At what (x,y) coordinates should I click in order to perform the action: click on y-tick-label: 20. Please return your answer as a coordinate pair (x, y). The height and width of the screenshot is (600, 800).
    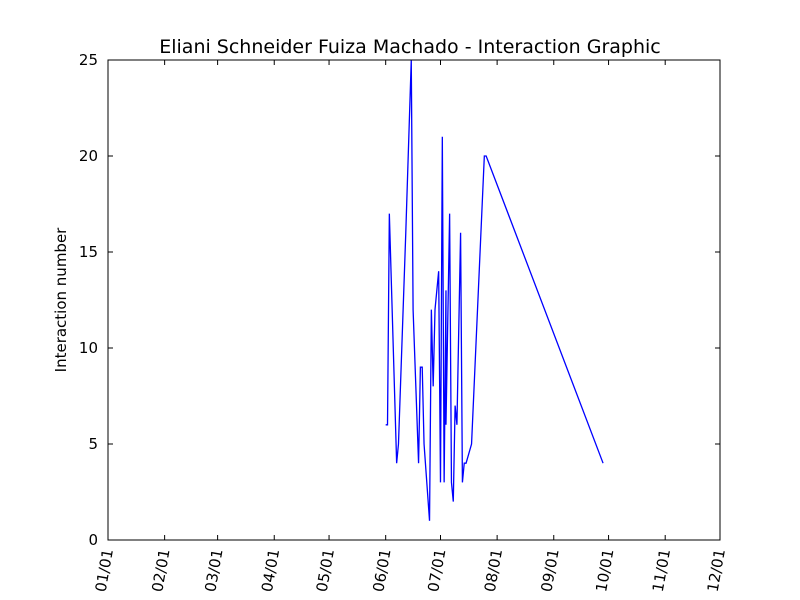
    Looking at the image, I should click on (88, 156).